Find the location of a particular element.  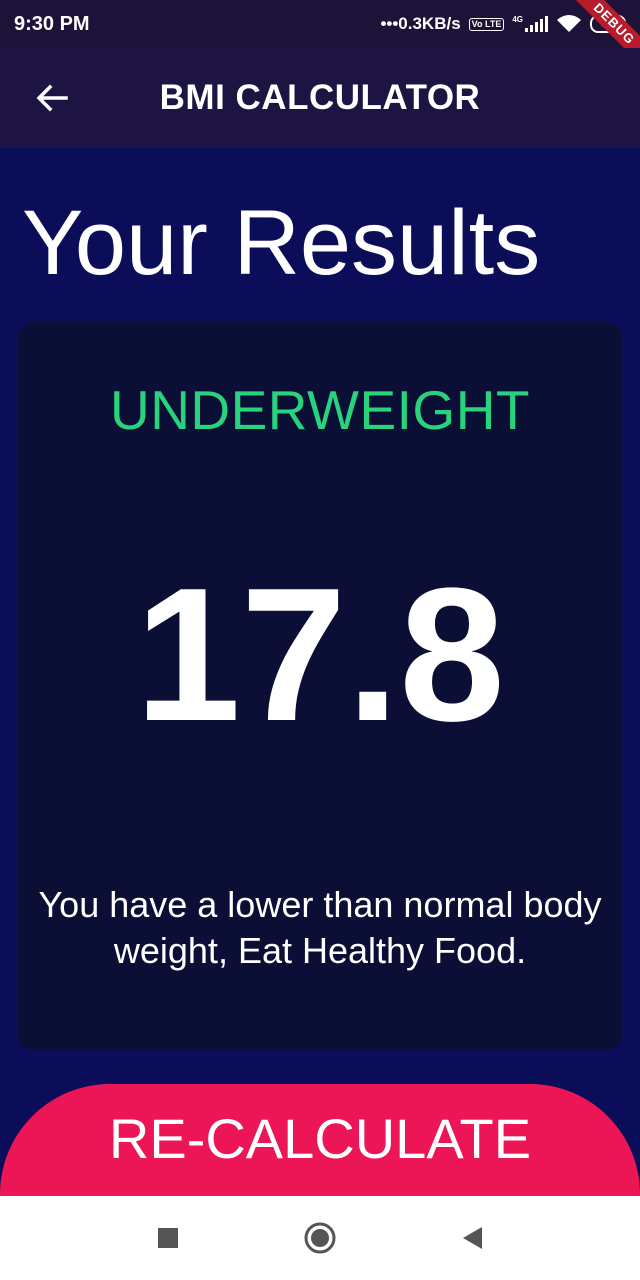

status-bar: 9:30 PM •••0.3KB/s Vo LTE 4G 47 DEBUG is located at coordinates (320, 37).